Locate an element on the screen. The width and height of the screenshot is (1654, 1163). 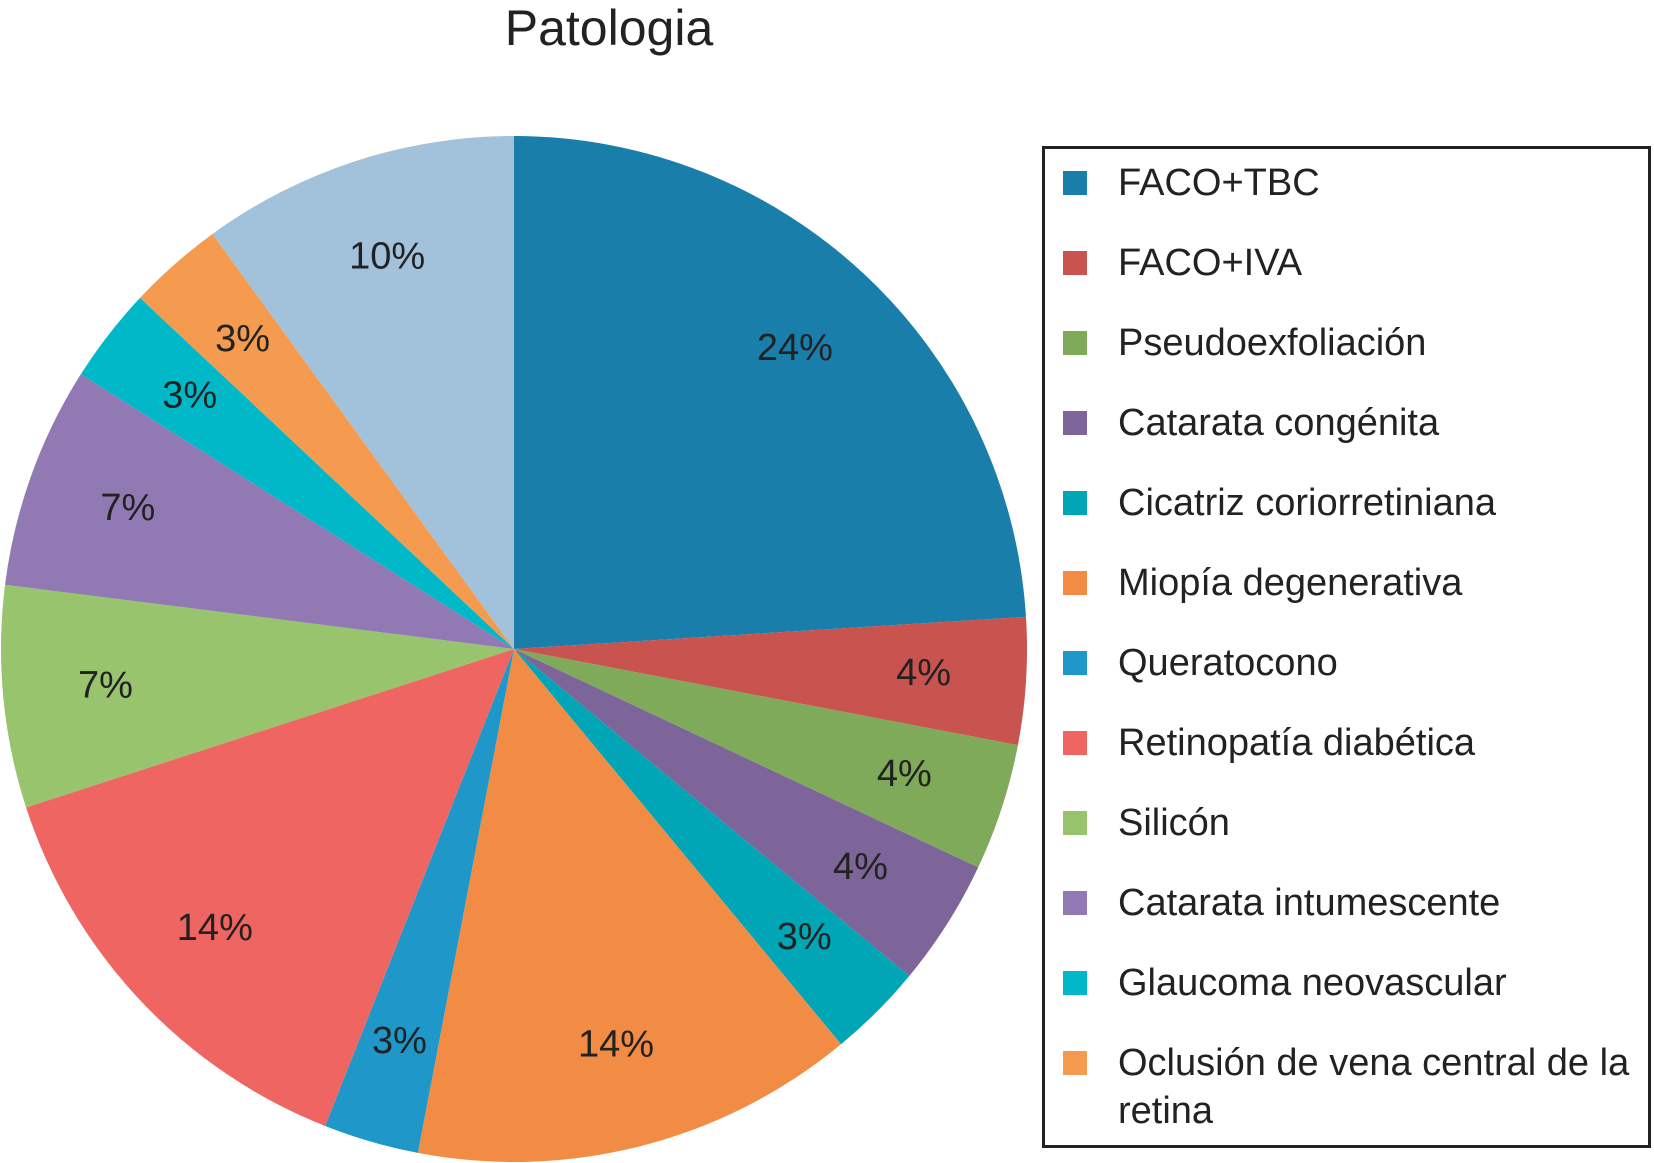
legend-item: Silicón is located at coordinates (1348, 823).